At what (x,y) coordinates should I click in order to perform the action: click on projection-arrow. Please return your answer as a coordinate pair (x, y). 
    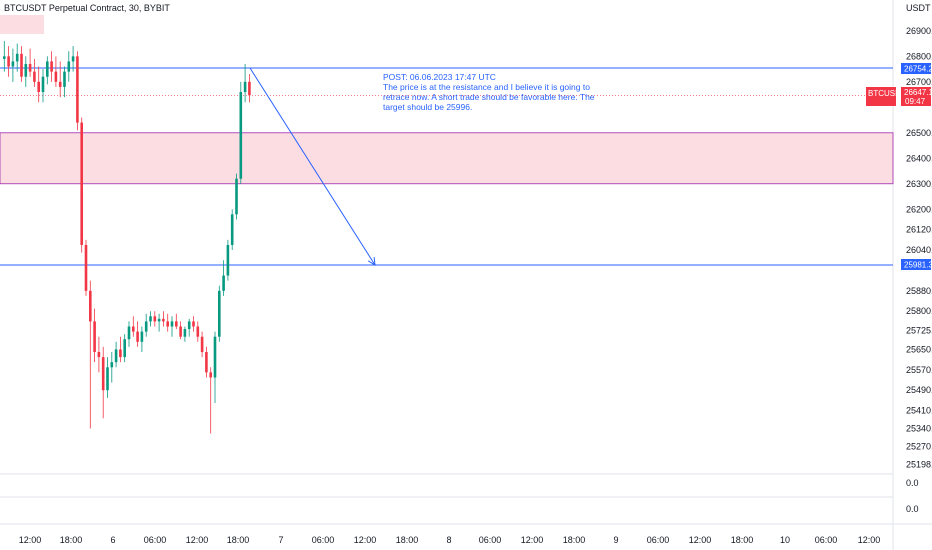
    Looking at the image, I should click on (312, 166).